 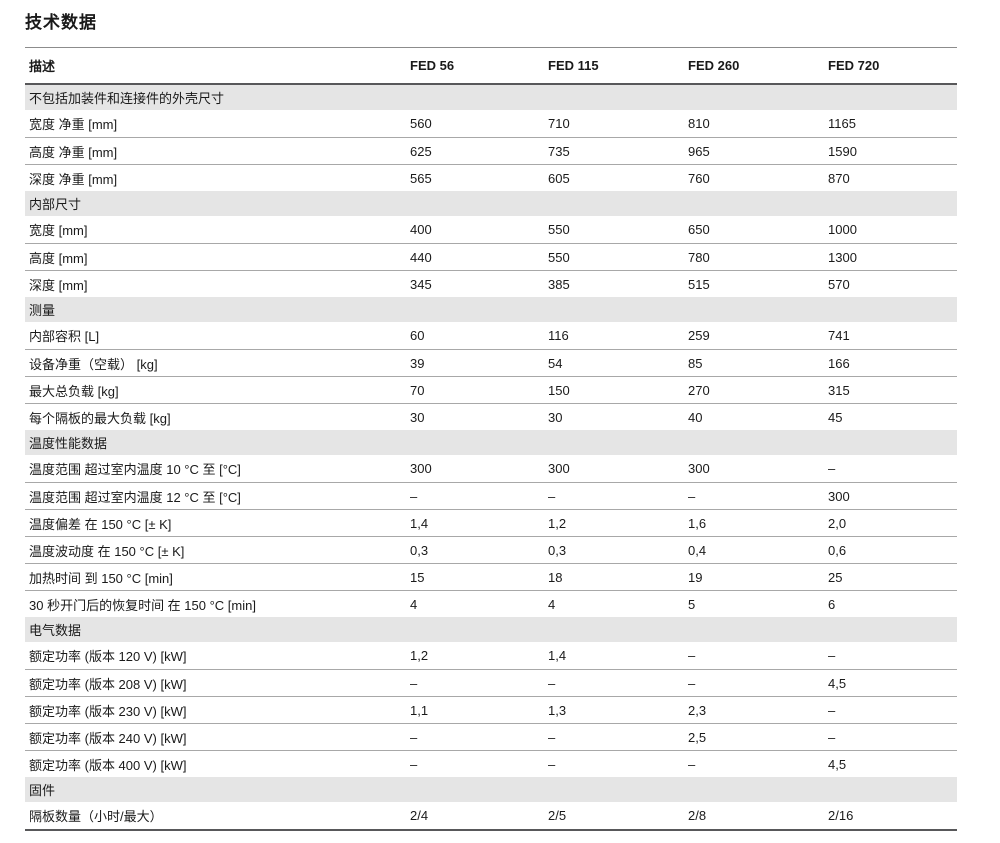 I want to click on row-label: 温度范围 超过室内温度 10 °C 至 [°C], so click(x=135, y=469).